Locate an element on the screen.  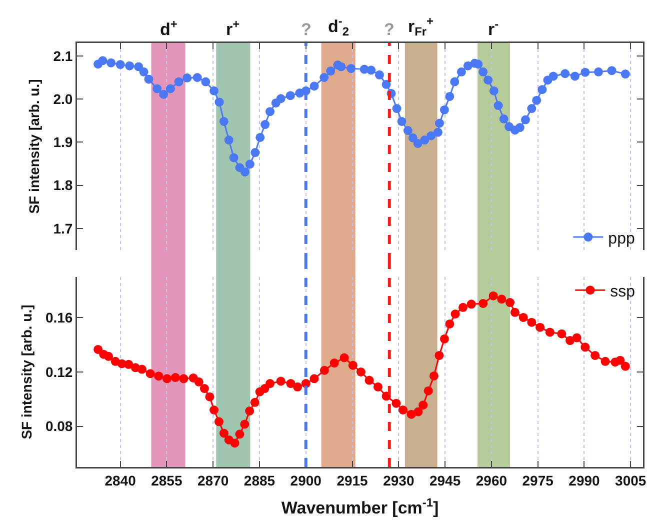
band-label: r$^{+}$ is located at coordinates (233, 28).